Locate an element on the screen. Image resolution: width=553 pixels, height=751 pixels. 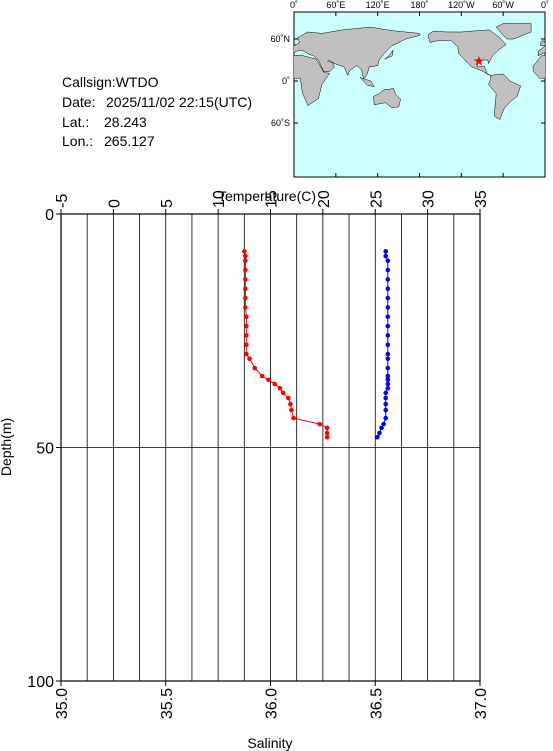
map-lon-label: 180˚ is located at coordinates (419, 5).